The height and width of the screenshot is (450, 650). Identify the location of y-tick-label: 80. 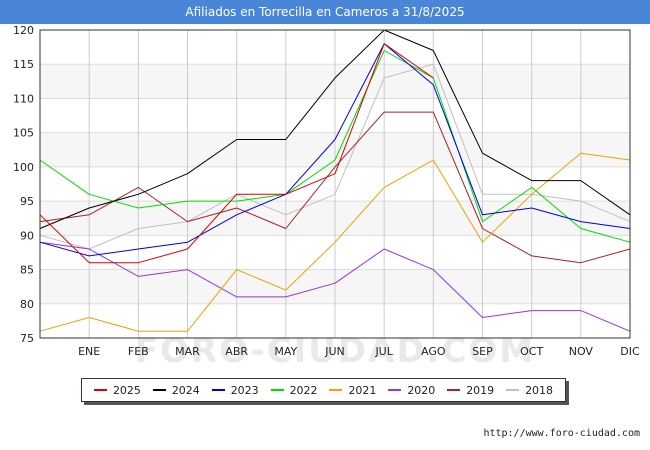
(27, 304).